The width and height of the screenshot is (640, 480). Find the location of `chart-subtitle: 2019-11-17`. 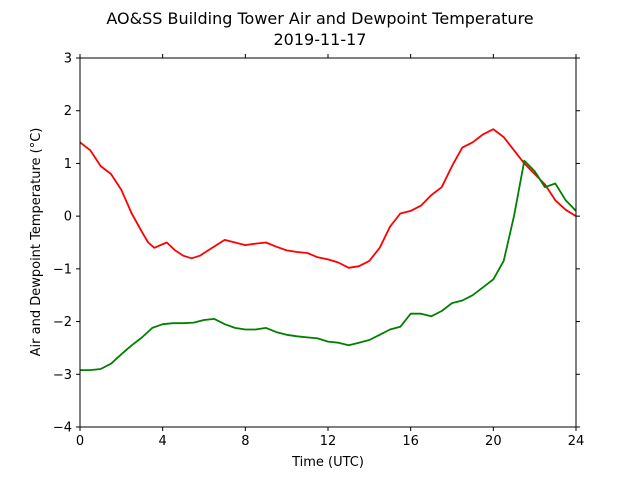

chart-subtitle: 2019-11-17 is located at coordinates (320, 39).